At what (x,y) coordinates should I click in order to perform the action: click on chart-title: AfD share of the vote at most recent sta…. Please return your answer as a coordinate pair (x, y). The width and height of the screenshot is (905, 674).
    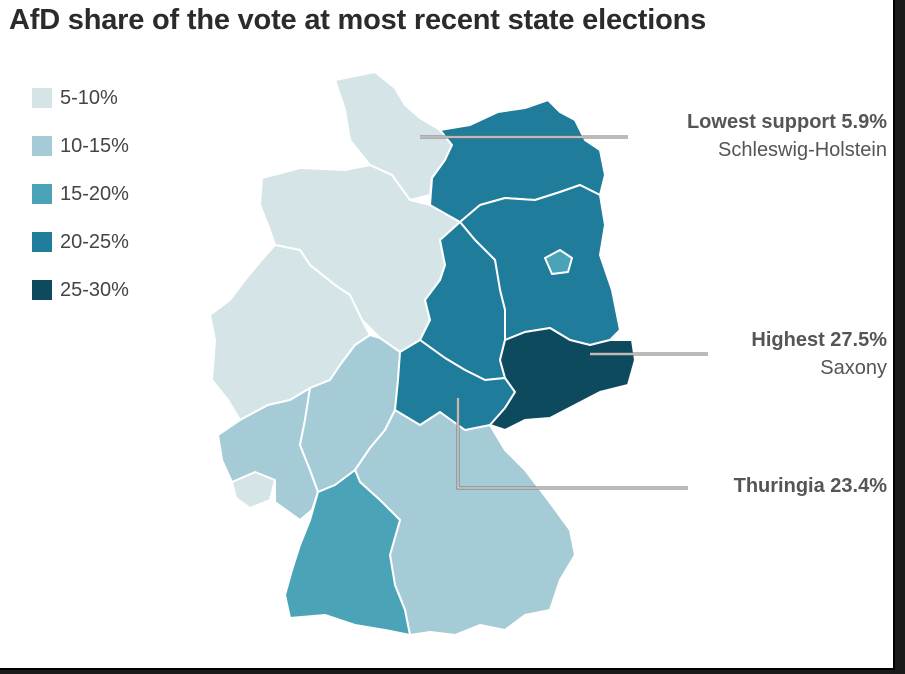
    Looking at the image, I should click on (358, 20).